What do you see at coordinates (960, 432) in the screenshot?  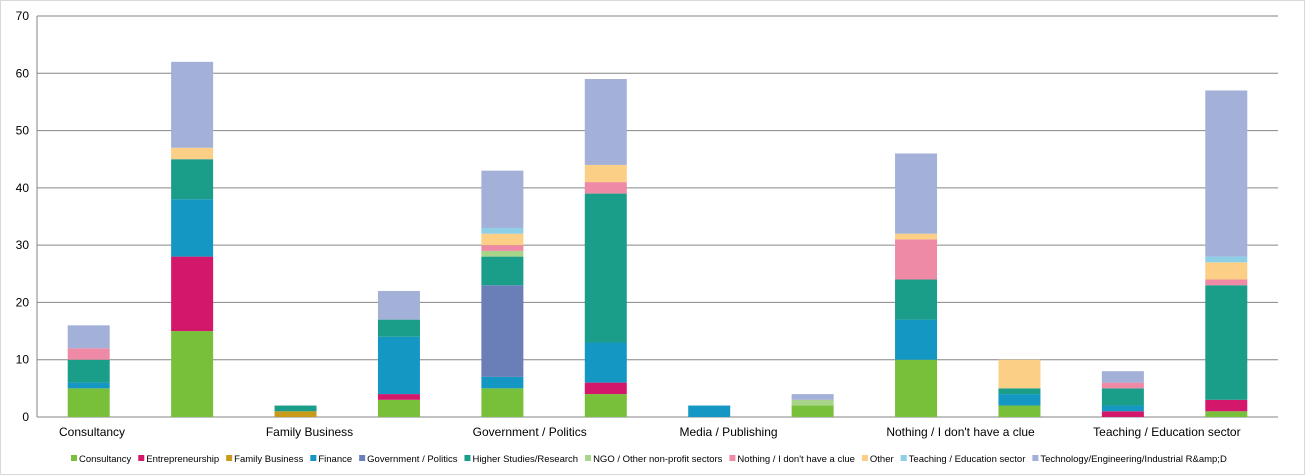 I see `x-category-label: Nothing / I don't have a clue` at bounding box center [960, 432].